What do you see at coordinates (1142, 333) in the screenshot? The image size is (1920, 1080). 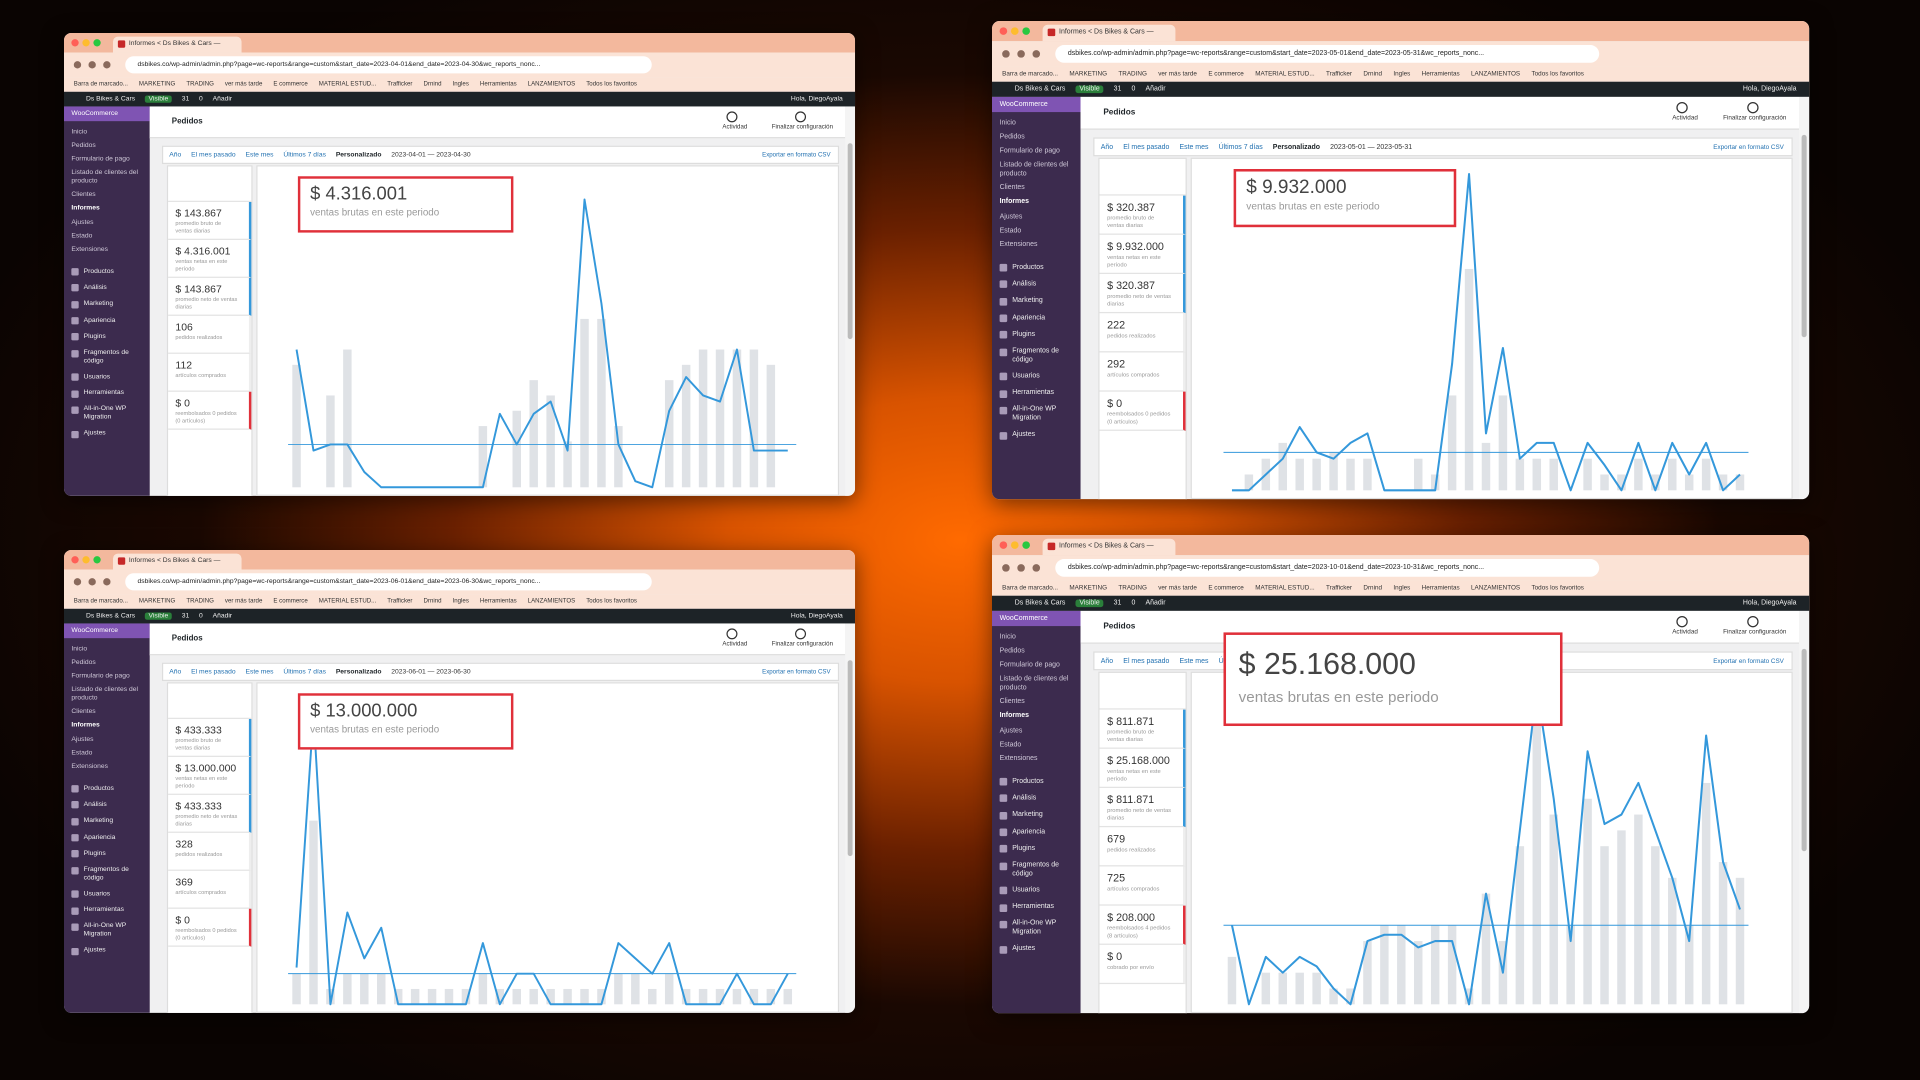 I see `stat-box: 222 pedidos realizados` at bounding box center [1142, 333].